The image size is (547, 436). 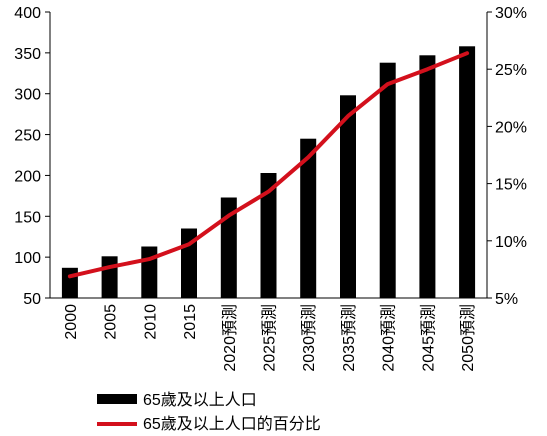 I want to click on legend-label-bar: 65歲及以上人口, so click(x=200, y=400).